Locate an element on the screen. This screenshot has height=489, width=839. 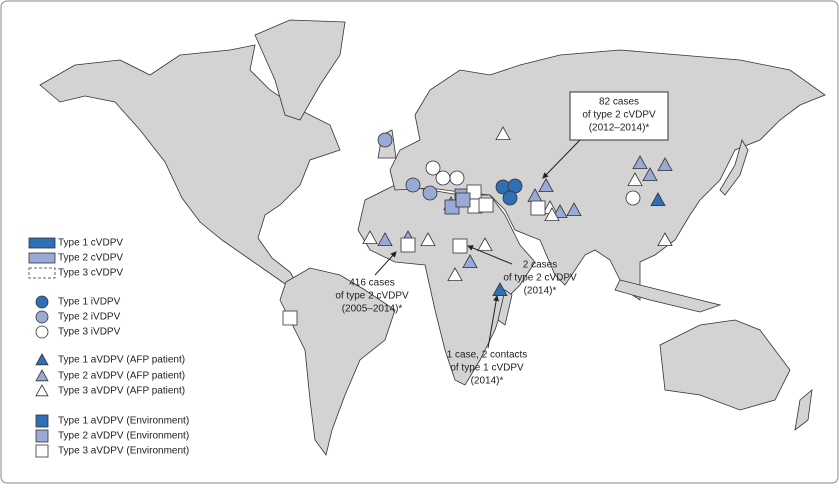
legend-label: Type 2 cVDPV is located at coordinates (90, 258).